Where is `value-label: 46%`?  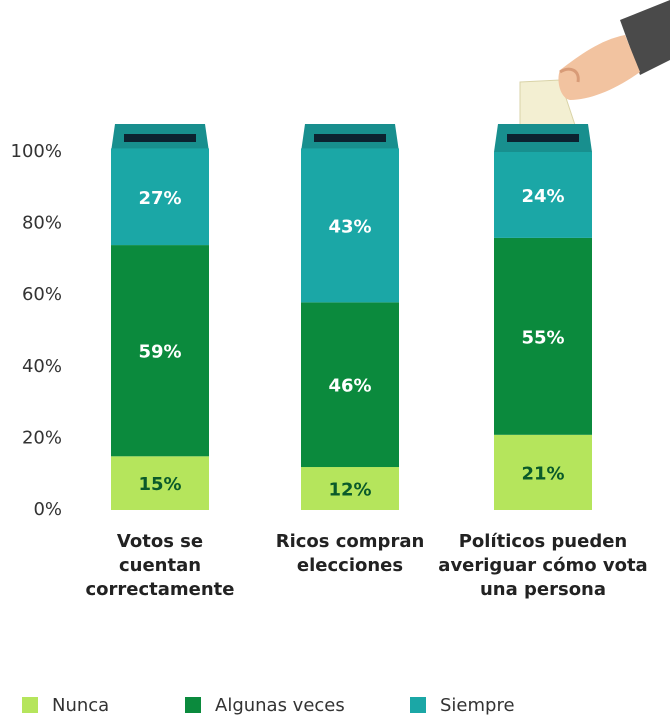
value-label: 46% is located at coordinates (349, 386).